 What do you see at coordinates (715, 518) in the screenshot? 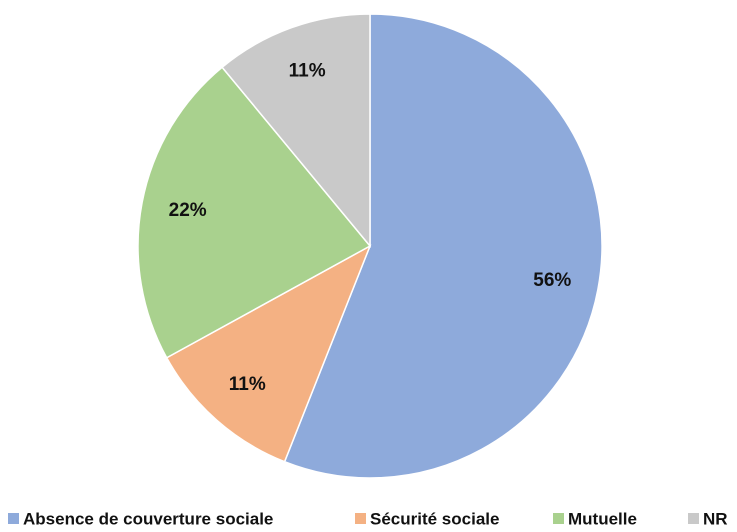
I see `legend-label: NR` at bounding box center [715, 518].